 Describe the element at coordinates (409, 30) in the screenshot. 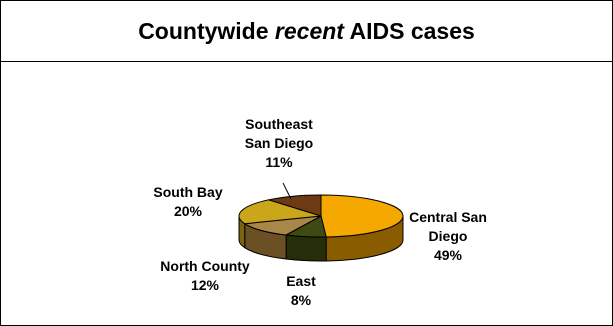

I see `chart-title-text-end: AIDS cases` at that location.